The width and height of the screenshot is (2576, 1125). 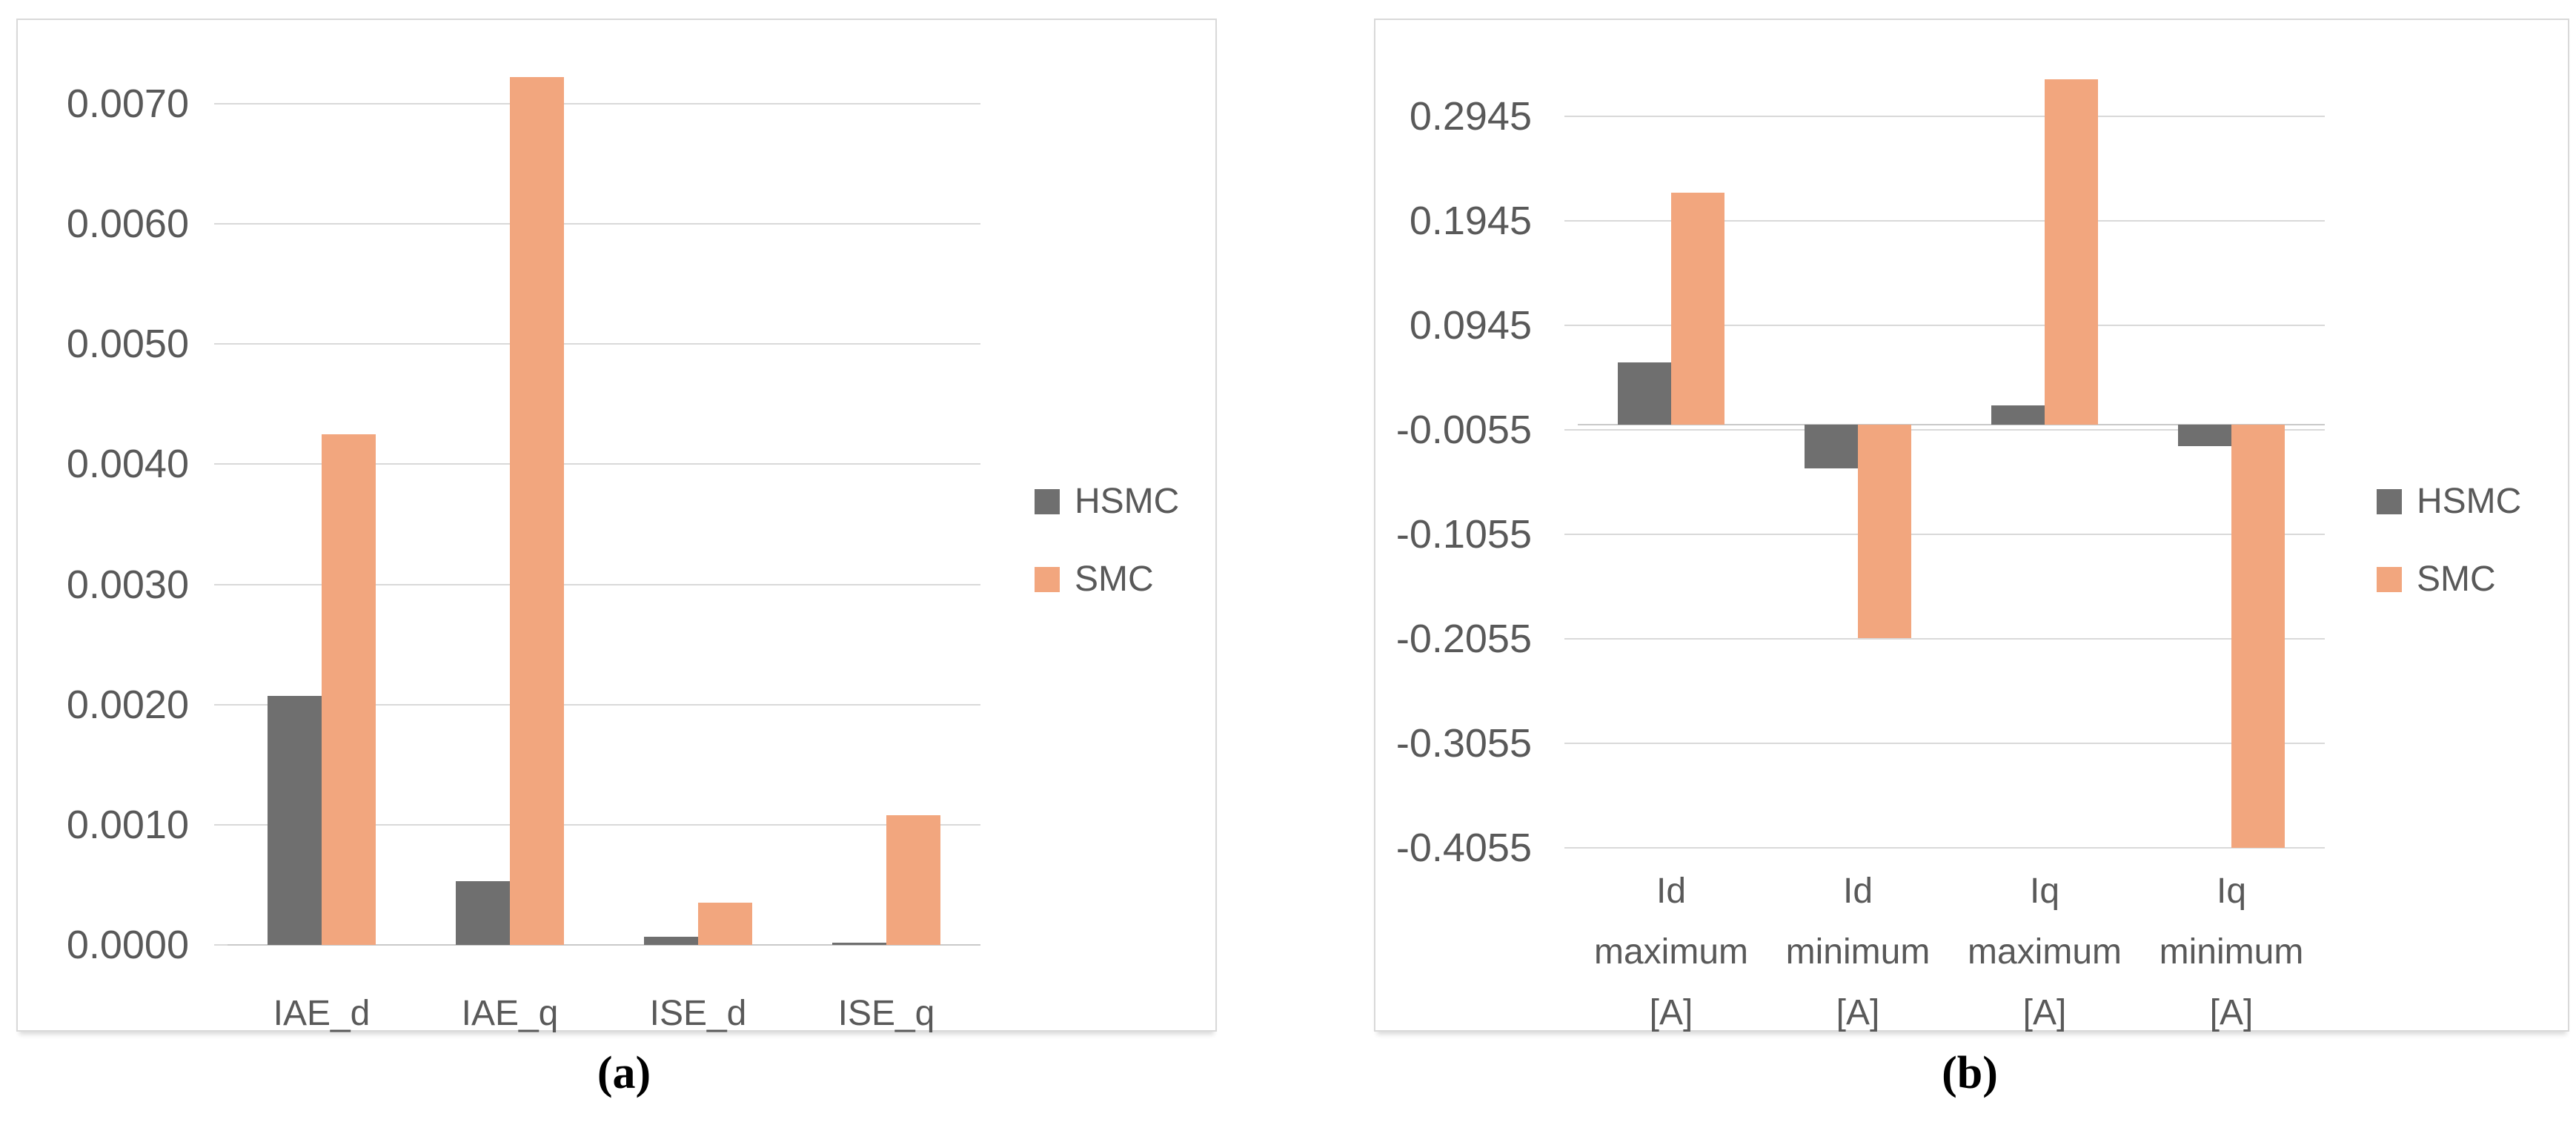 I want to click on x-category-label: Id maximum [A], so click(x=1671, y=952).